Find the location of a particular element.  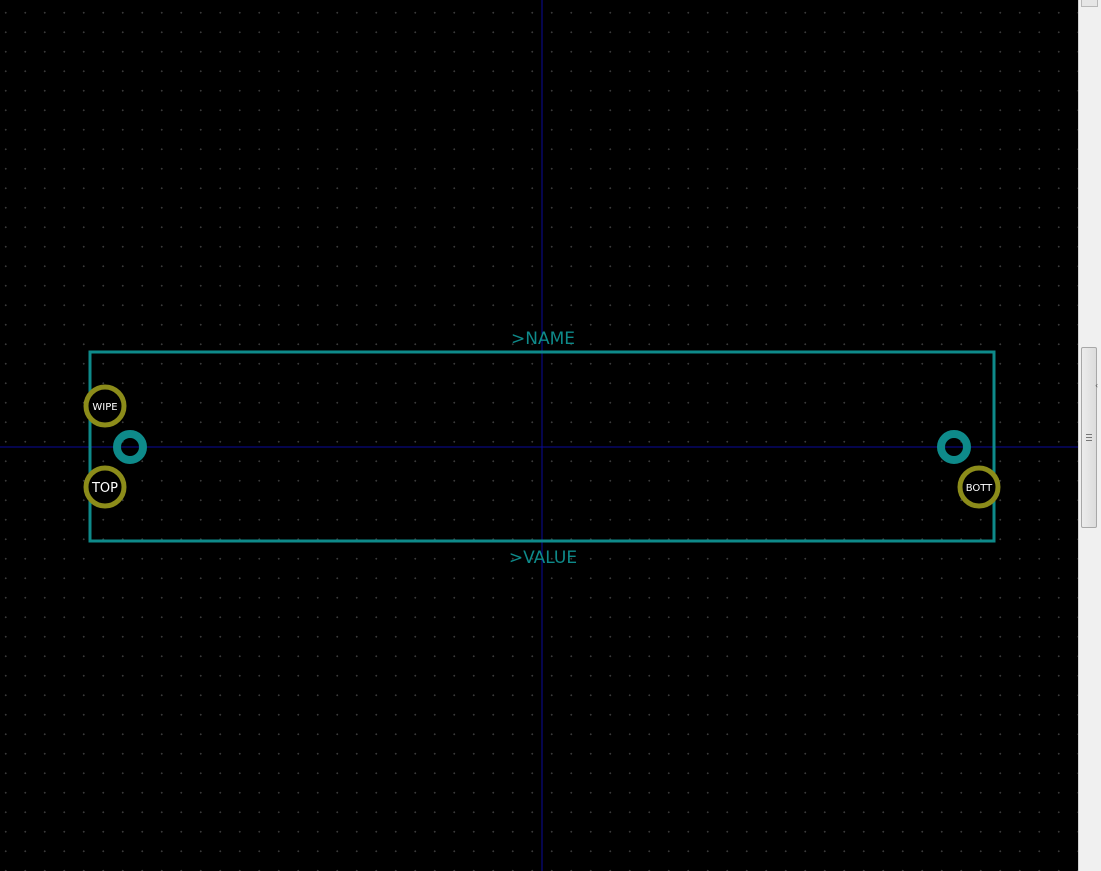

pad-top: TOP is located at coordinates (105, 487).